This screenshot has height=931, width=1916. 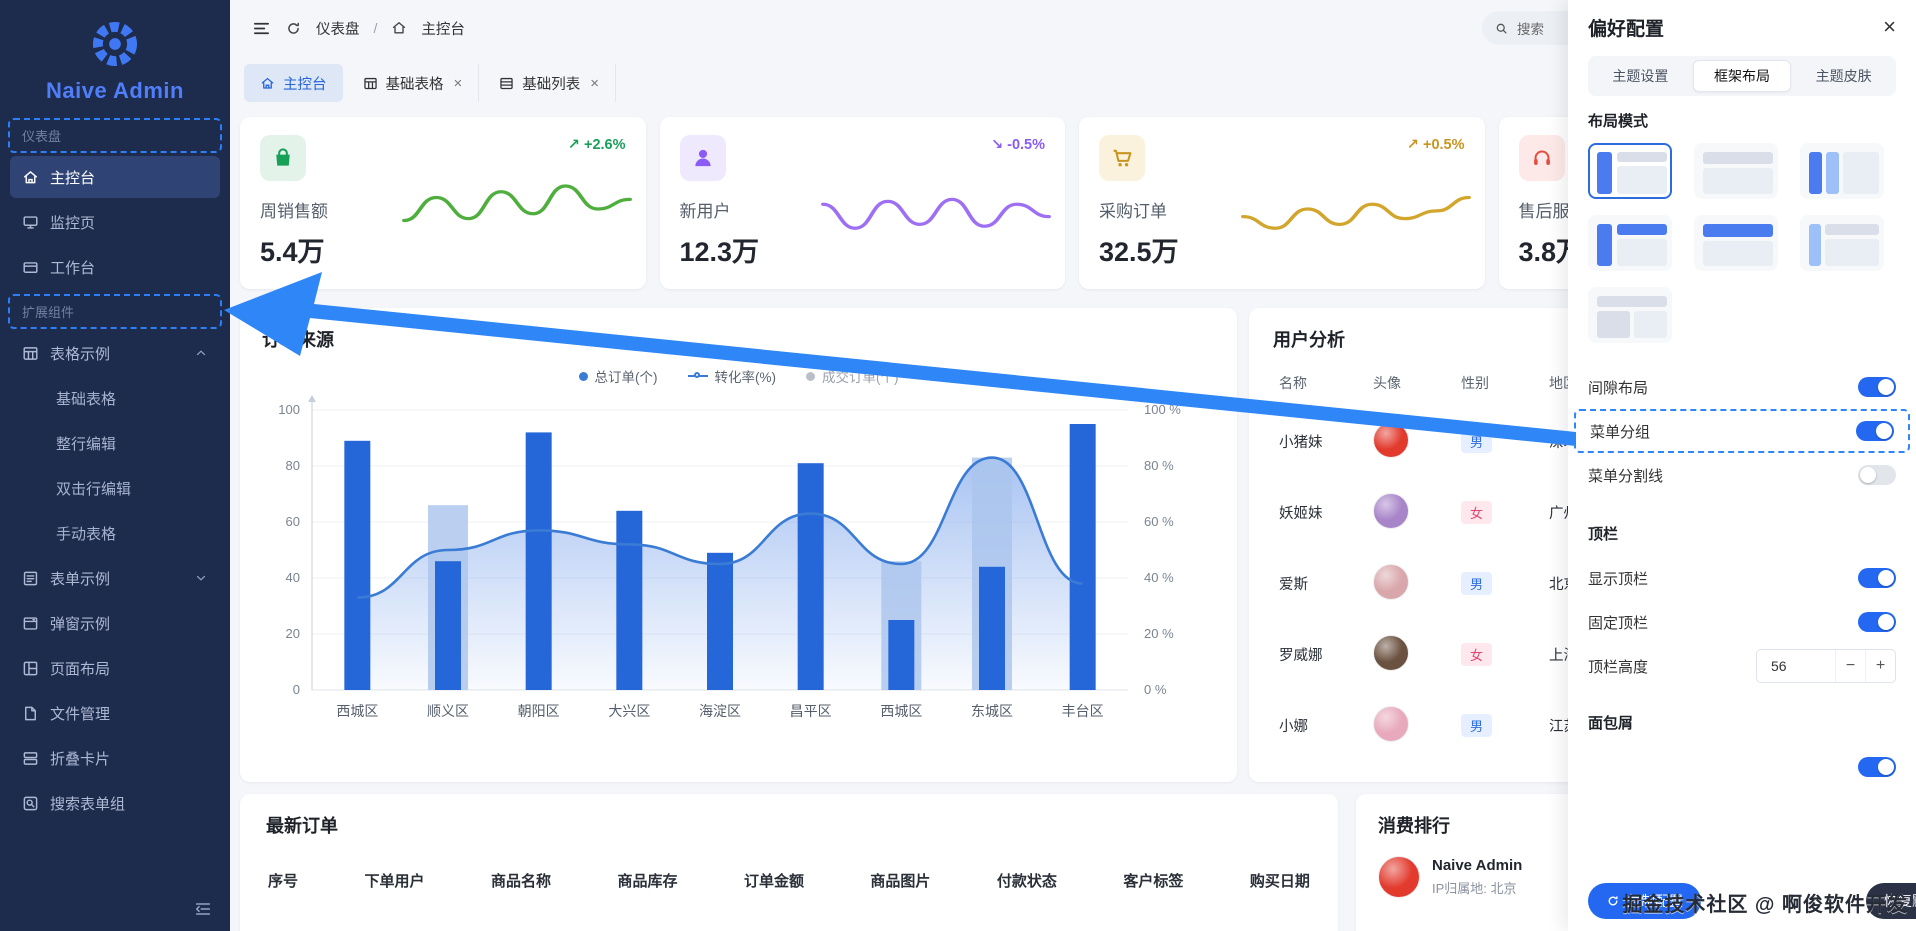 What do you see at coordinates (115, 909) in the screenshot?
I see `sidebar-collapse-icon` at bounding box center [115, 909].